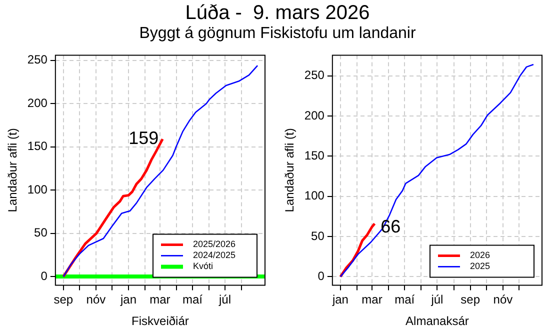 The height and width of the screenshot is (333, 555). I want to click on legend-label: 2025, so click(480, 266).